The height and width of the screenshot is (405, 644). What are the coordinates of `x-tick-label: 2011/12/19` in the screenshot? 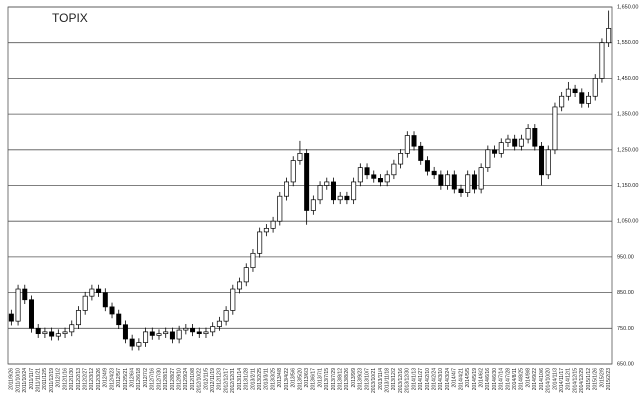 It's located at (52, 380).